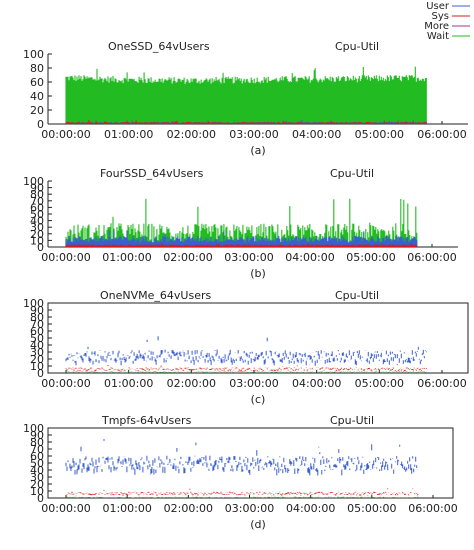 The width and height of the screenshot is (474, 550). I want to click on panel-caption: (d), so click(258, 524).